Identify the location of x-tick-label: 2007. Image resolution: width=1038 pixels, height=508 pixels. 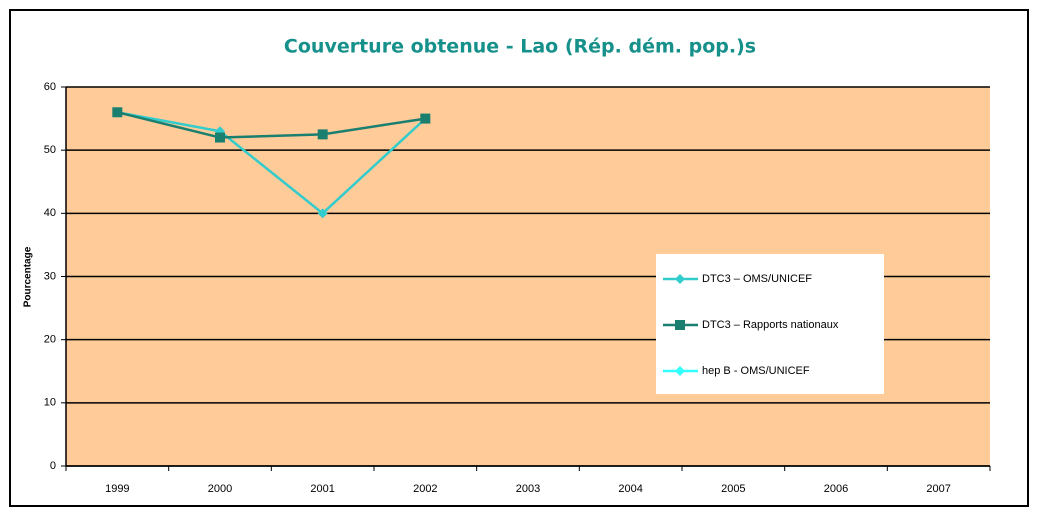
(938, 489).